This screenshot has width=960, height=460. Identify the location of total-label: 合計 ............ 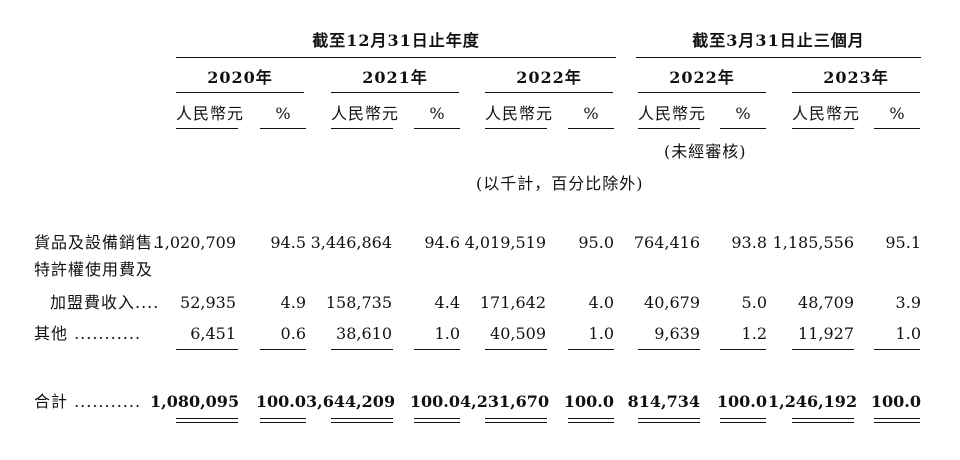
(88, 401).